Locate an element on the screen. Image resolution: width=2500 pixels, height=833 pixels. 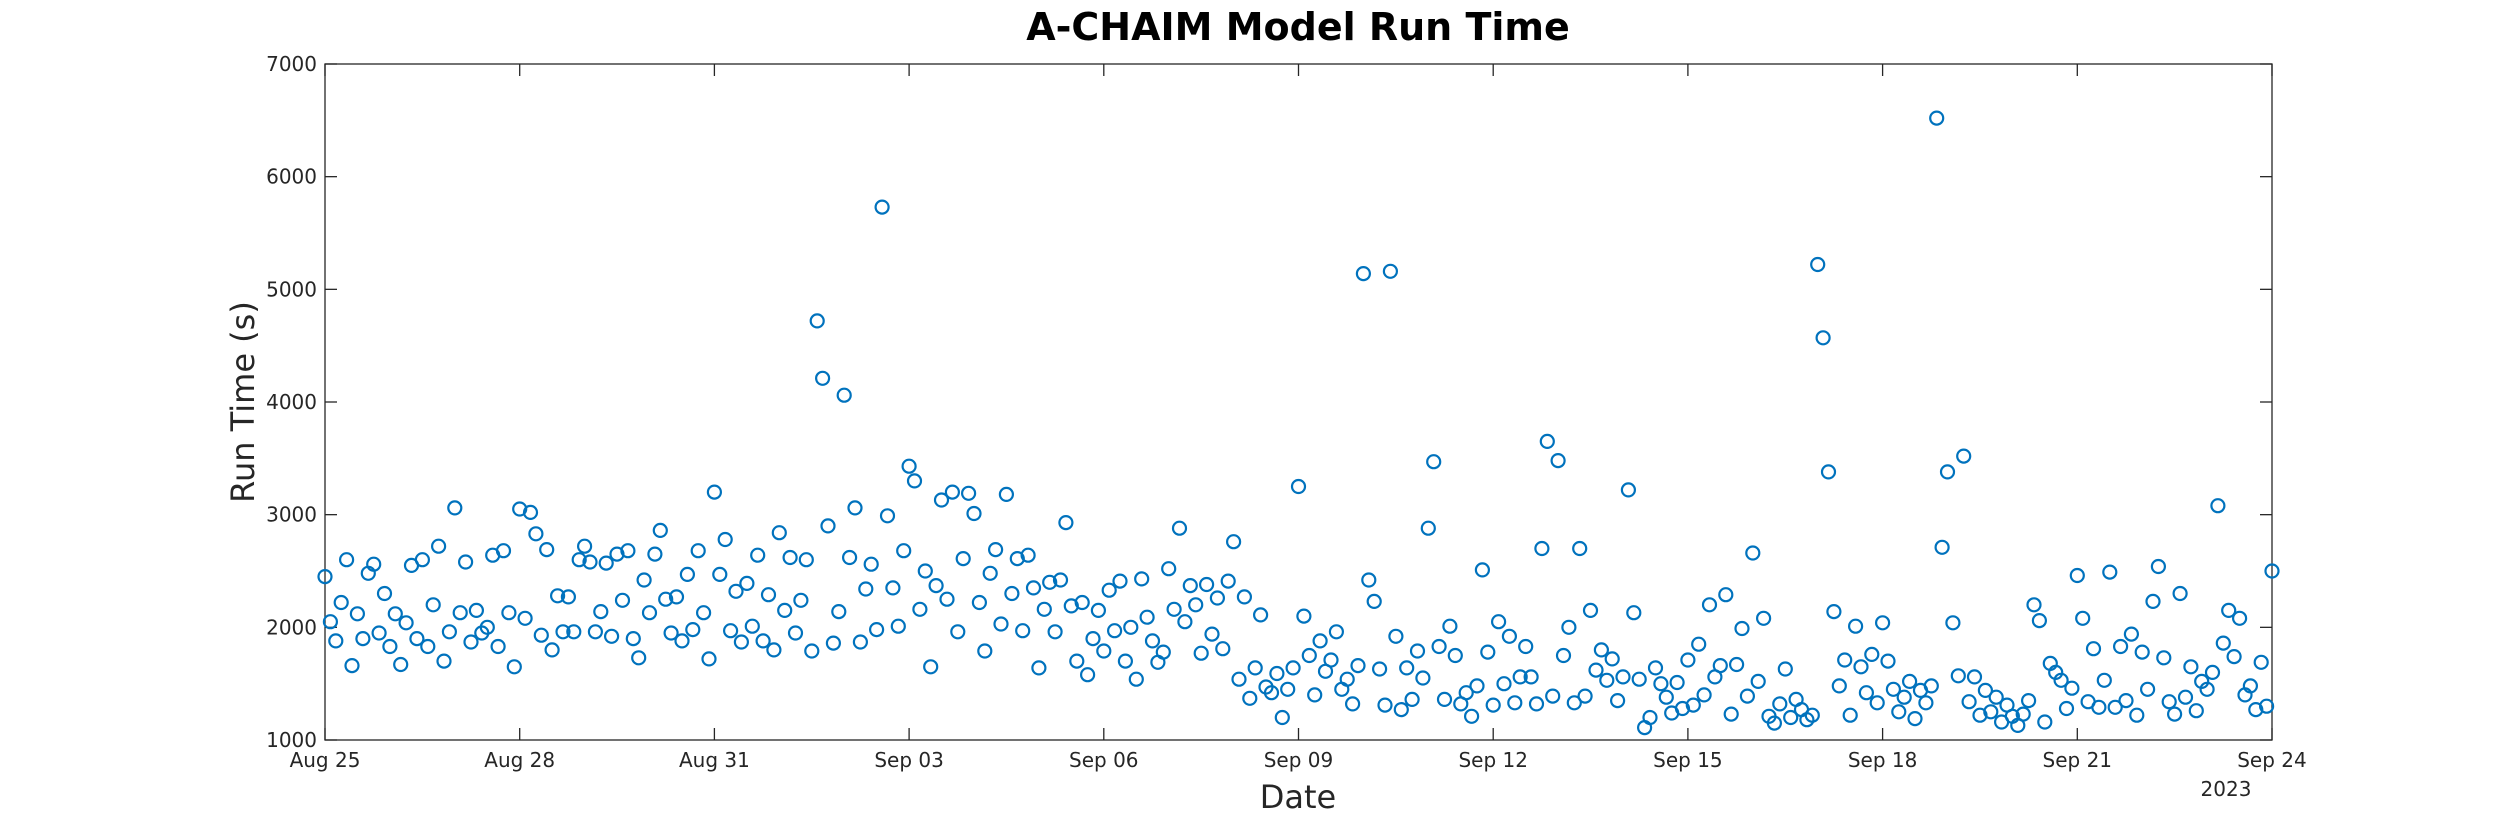
y-tick-label: 7000 is located at coordinates (291, 64).